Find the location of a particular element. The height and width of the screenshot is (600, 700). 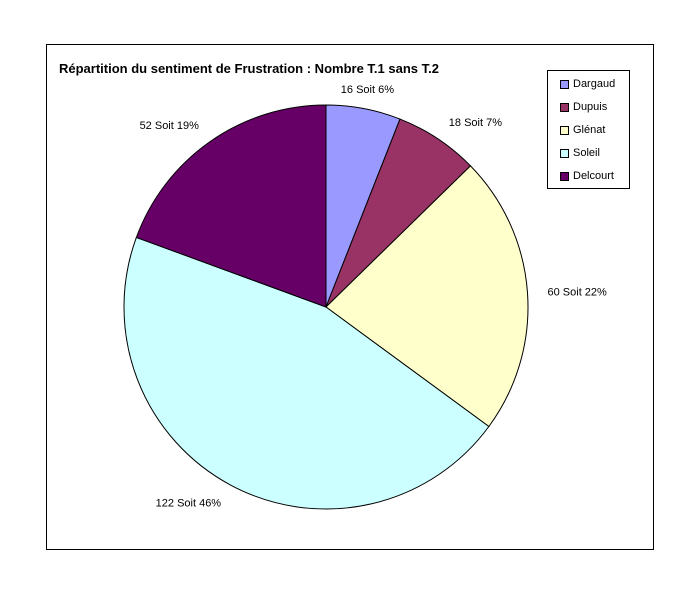

pie-slice-delcourt is located at coordinates (231, 206).